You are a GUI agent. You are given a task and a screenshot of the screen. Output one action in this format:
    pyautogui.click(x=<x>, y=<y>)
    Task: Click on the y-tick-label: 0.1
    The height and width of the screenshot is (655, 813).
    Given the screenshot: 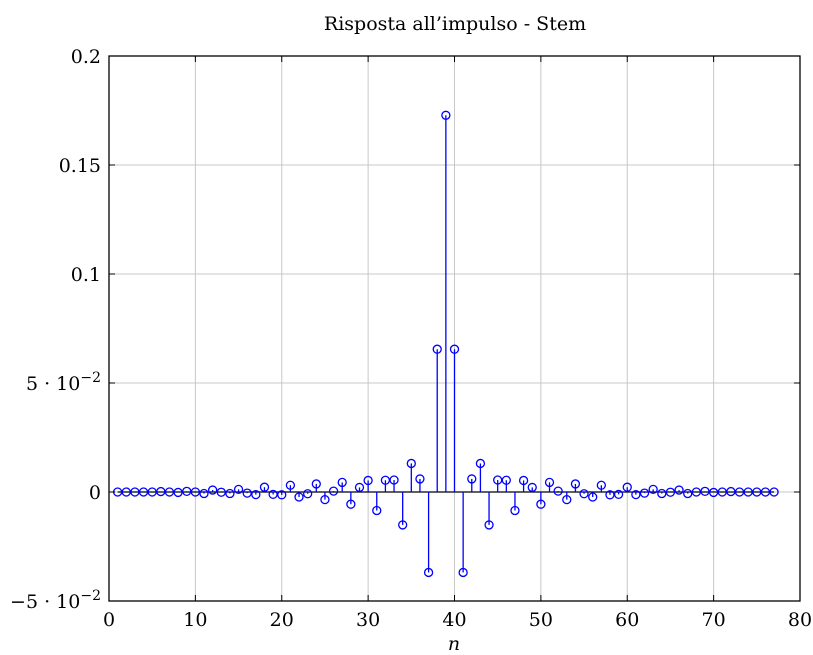 What is the action you would take?
    pyautogui.click(x=86, y=275)
    